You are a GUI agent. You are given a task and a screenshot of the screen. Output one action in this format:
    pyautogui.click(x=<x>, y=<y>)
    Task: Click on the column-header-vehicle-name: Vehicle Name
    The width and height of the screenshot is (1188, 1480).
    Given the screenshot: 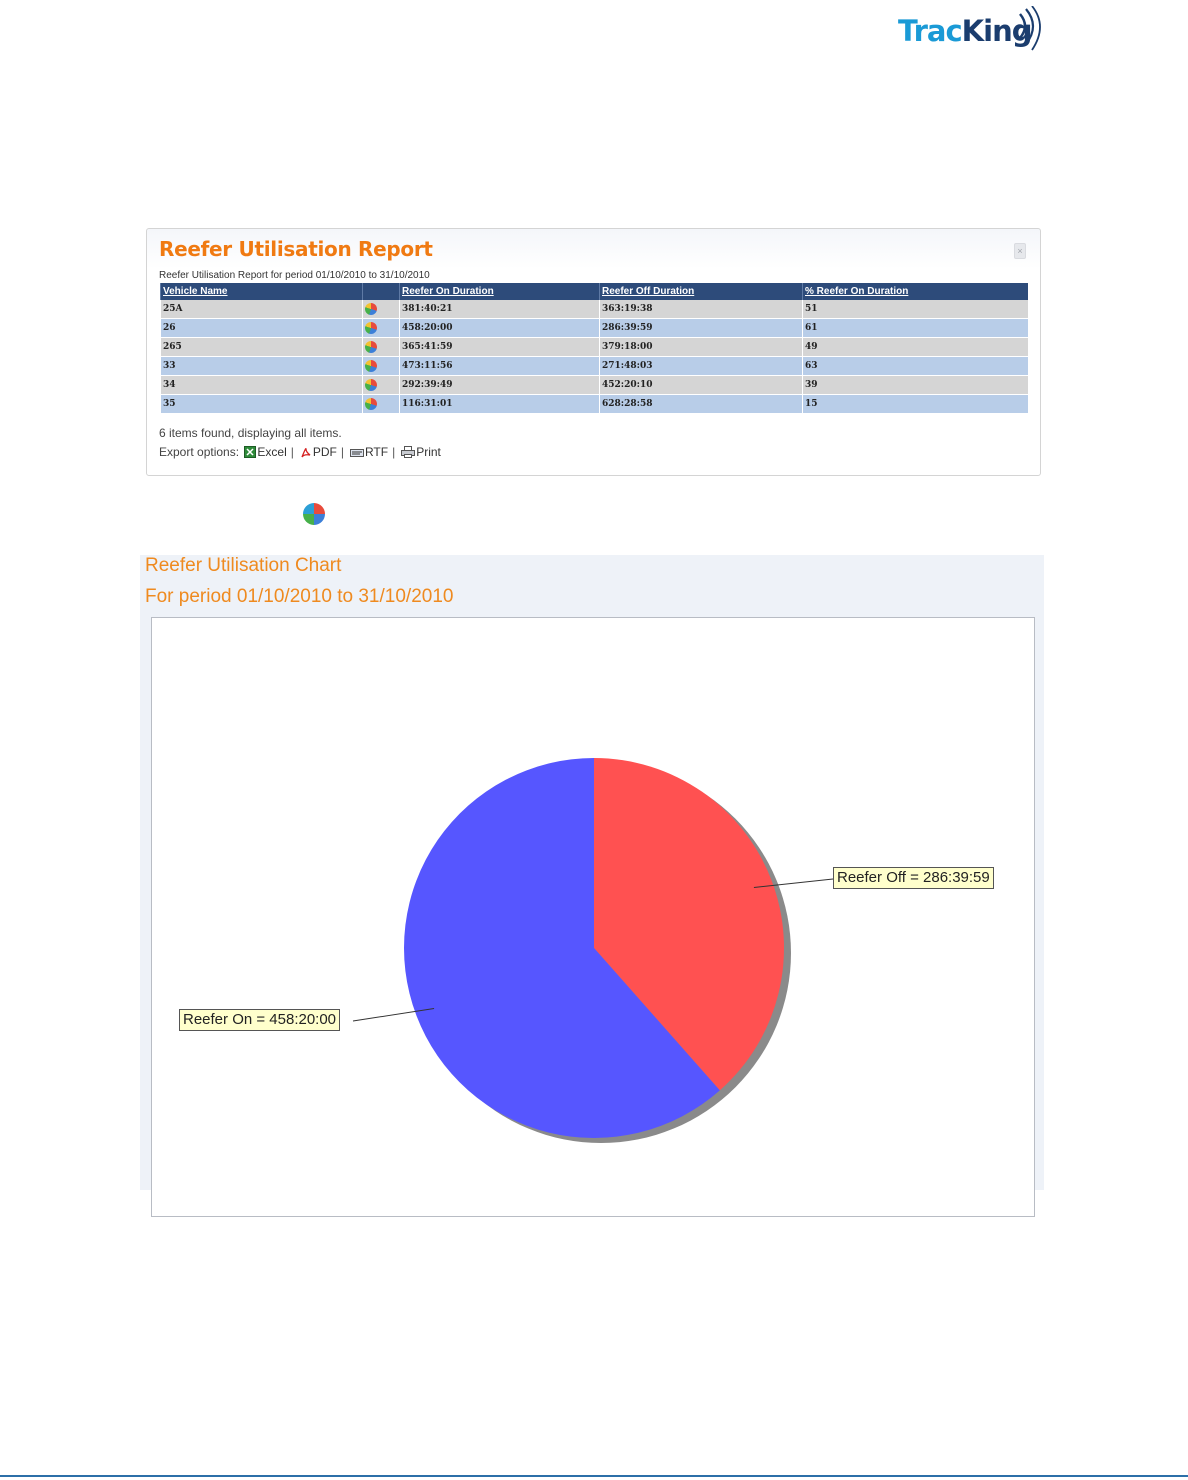 What is the action you would take?
    pyautogui.click(x=261, y=291)
    